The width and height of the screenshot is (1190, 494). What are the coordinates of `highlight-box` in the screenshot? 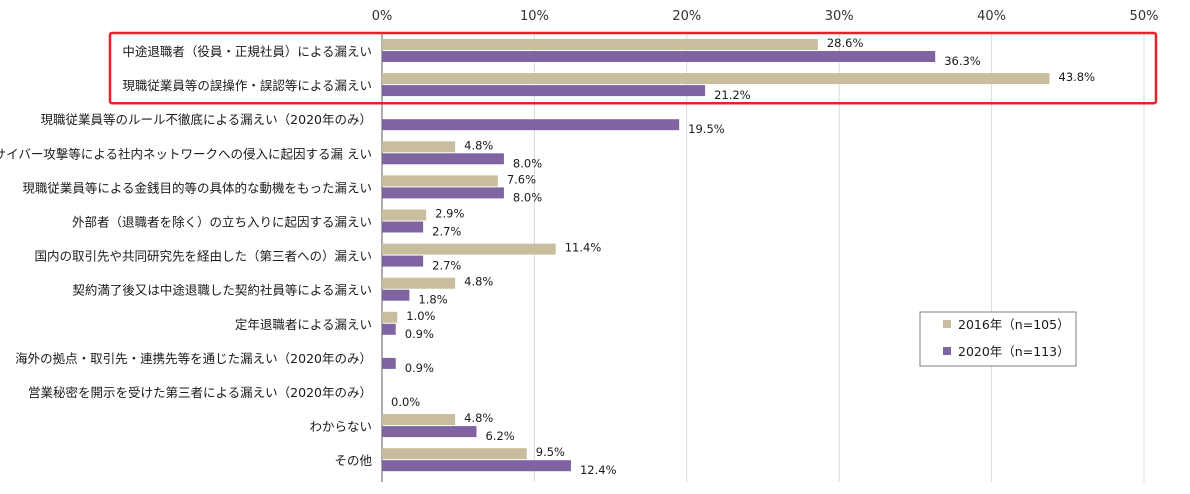 It's located at (633, 68).